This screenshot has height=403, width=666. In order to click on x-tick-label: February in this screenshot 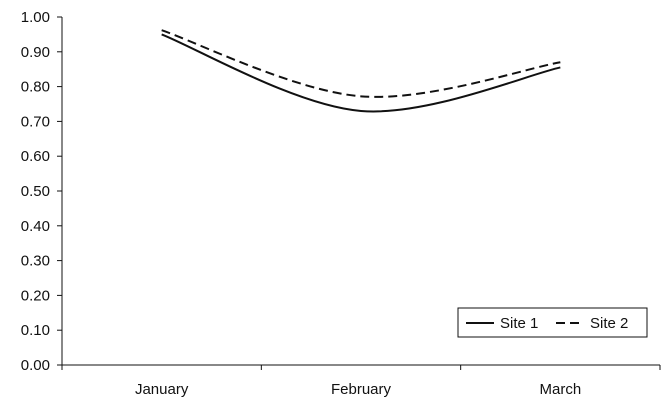, I will do `click(361, 389)`.